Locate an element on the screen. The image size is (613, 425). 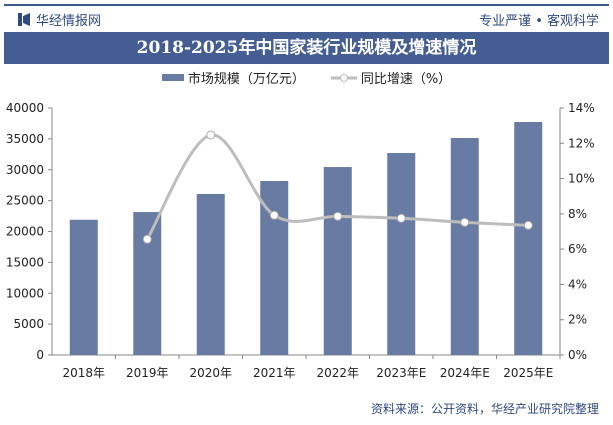
left-tick-label: 20000 is located at coordinates (25, 232).